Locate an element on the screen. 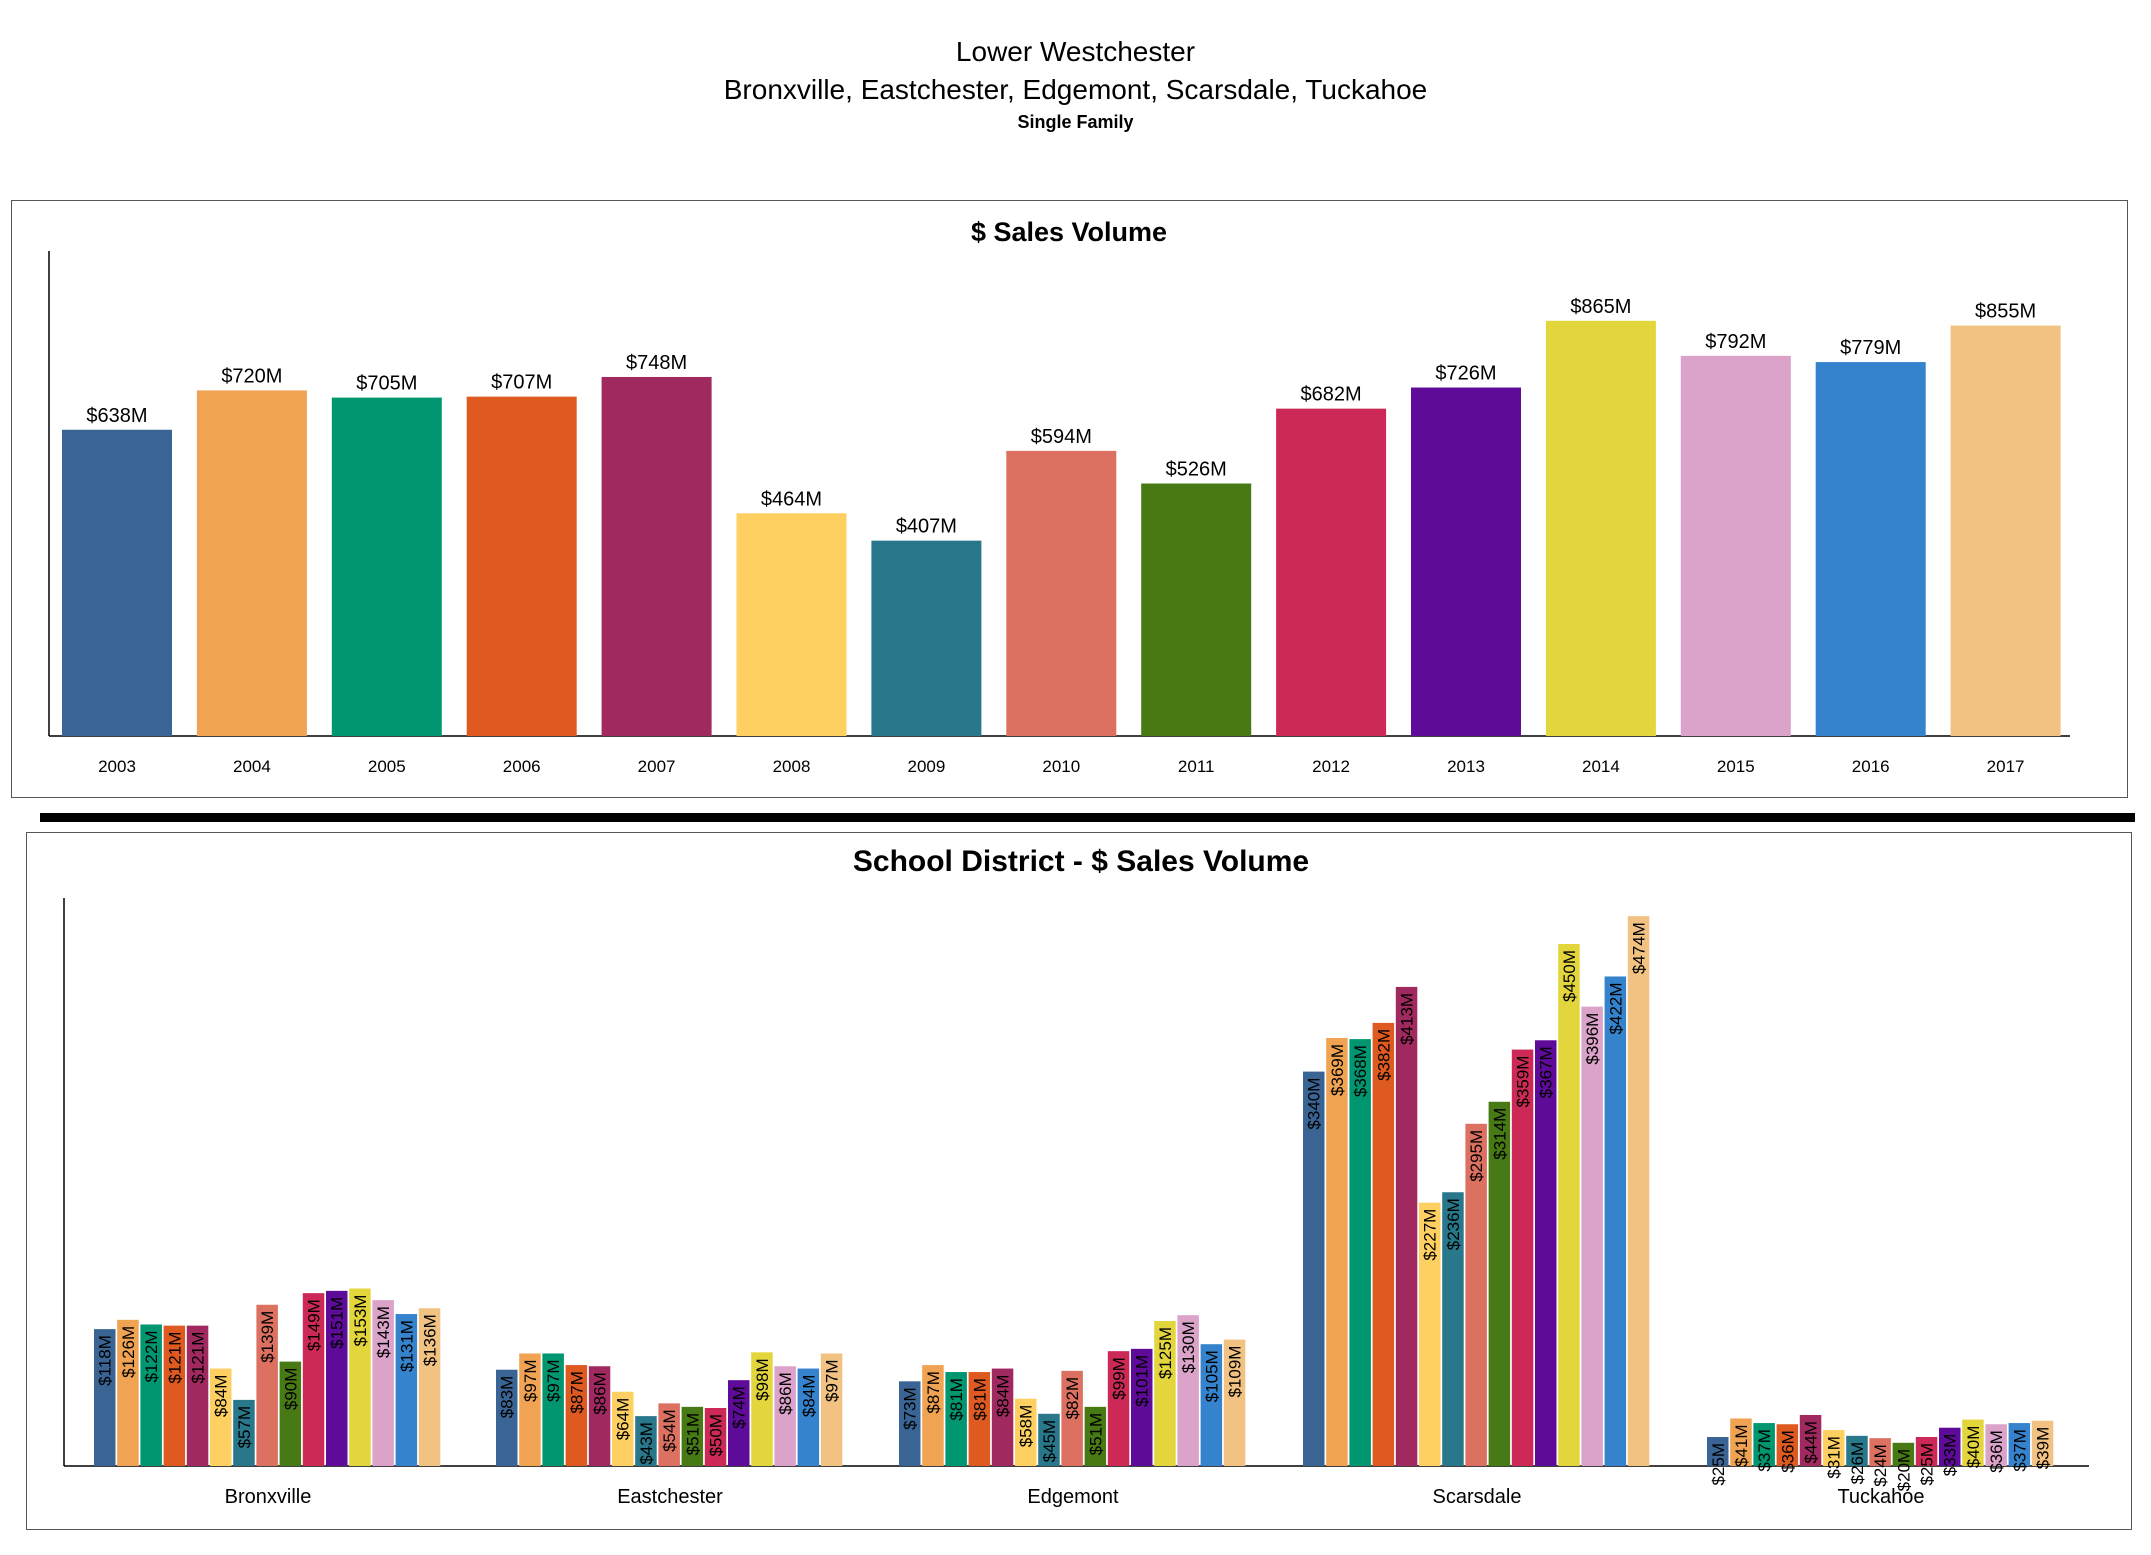 This screenshot has height=1555, width=2151. bar-2003 is located at coordinates (117, 582).